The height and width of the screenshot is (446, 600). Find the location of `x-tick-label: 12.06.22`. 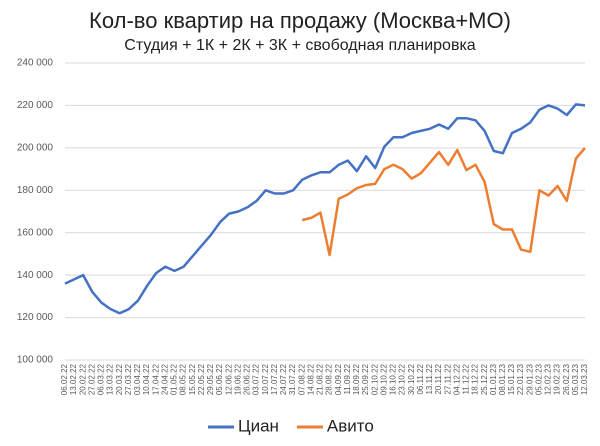

x-tick-label: 12.06.22 is located at coordinates (228, 379).